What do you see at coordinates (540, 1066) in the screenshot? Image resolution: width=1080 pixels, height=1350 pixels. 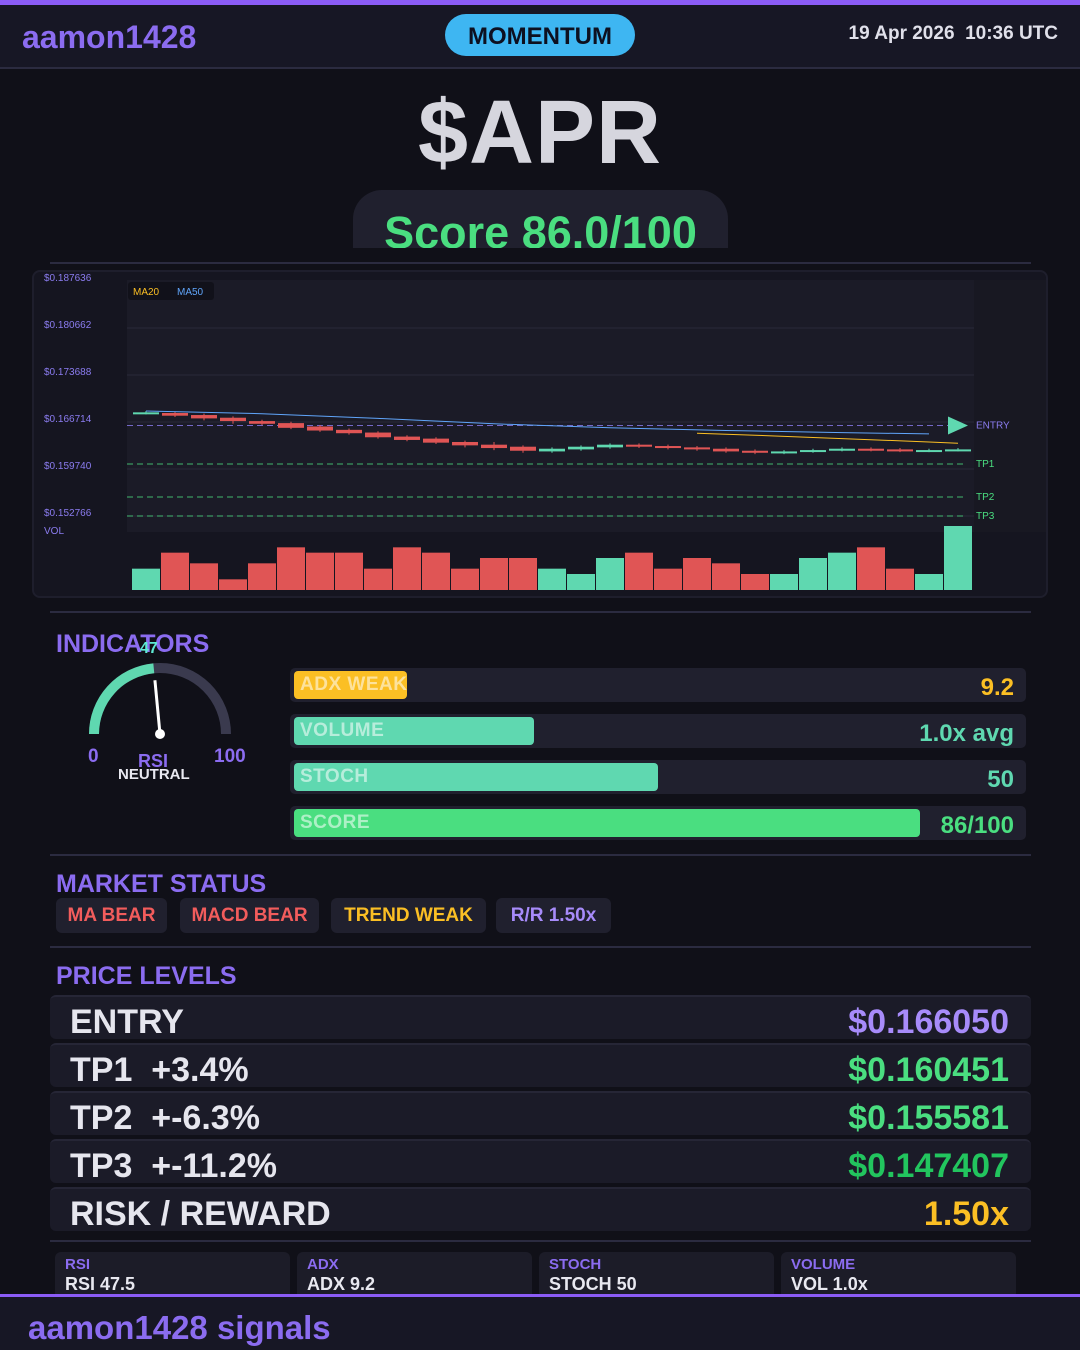 I see `price-level-row: TP1 +3.4% $0.160451` at bounding box center [540, 1066].